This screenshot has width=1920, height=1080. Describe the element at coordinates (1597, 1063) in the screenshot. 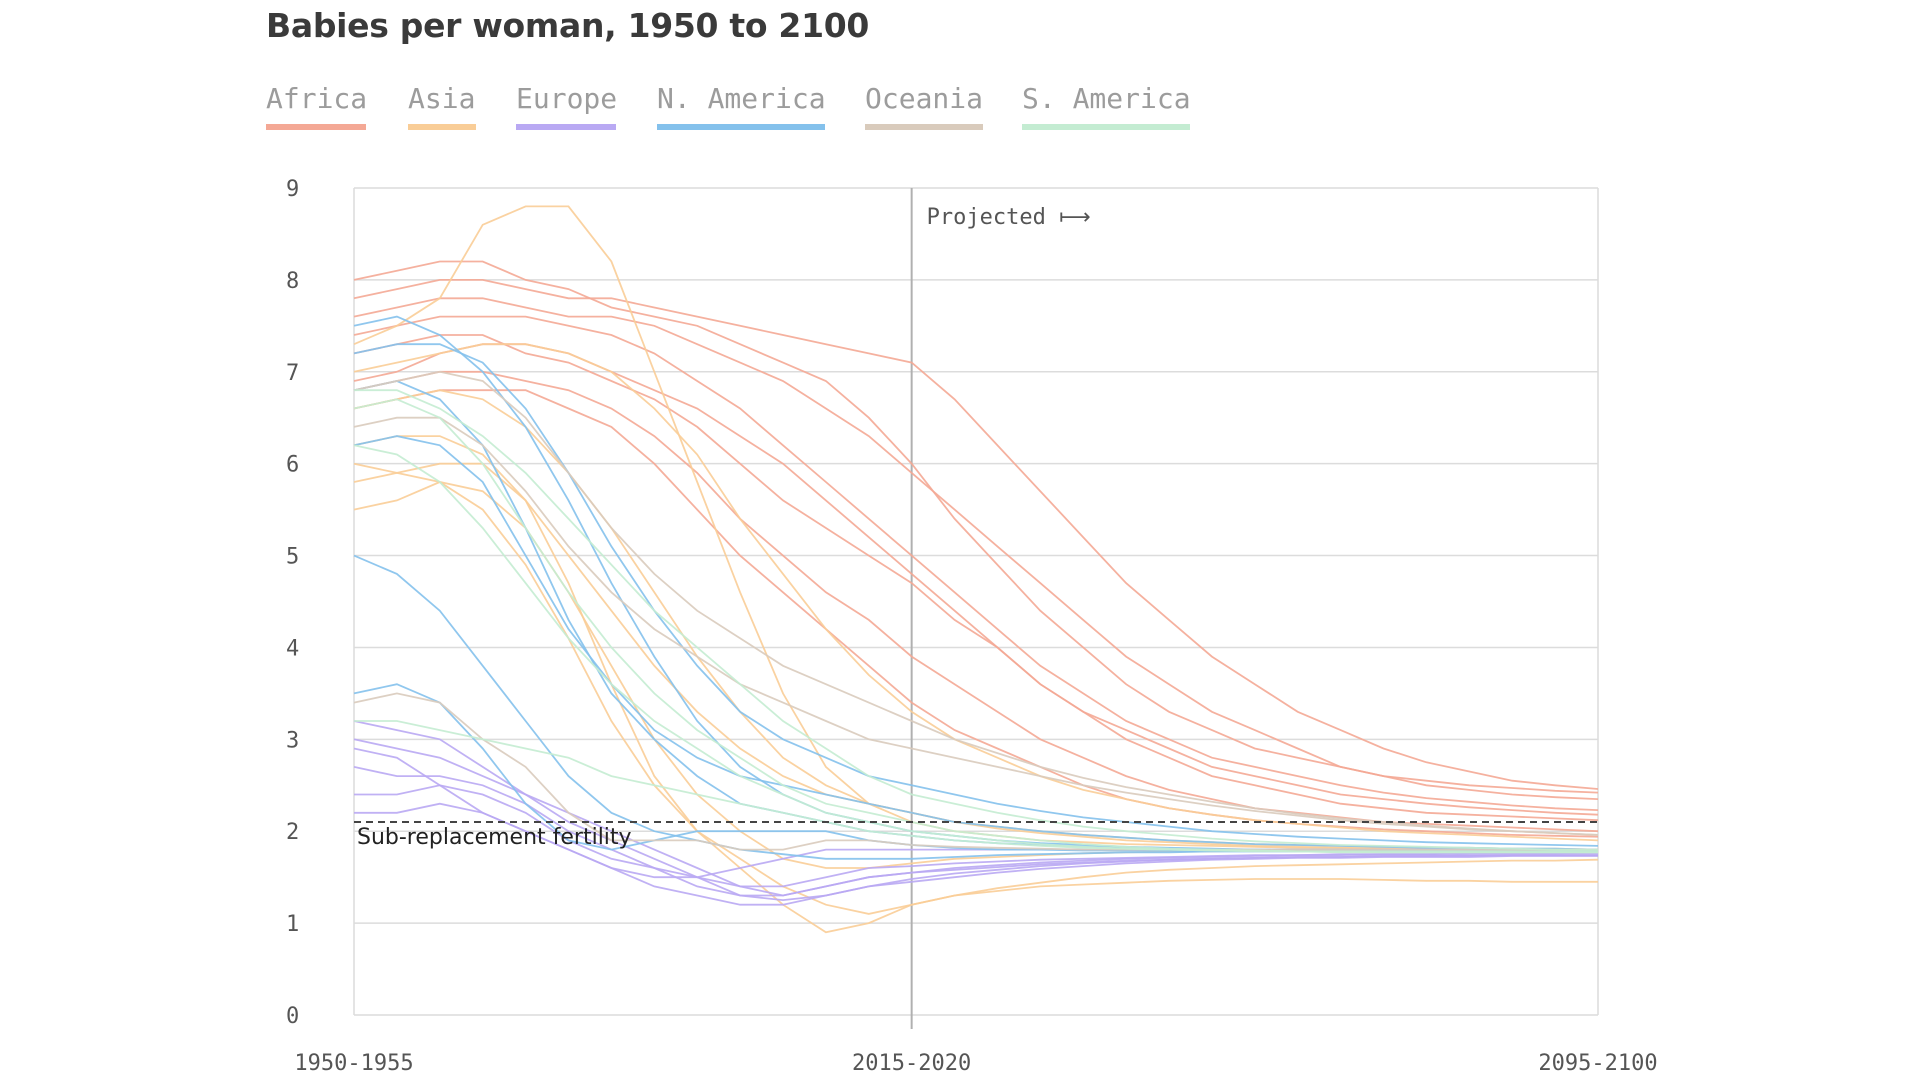

I see `x-tick-label: 2095-2100` at that location.